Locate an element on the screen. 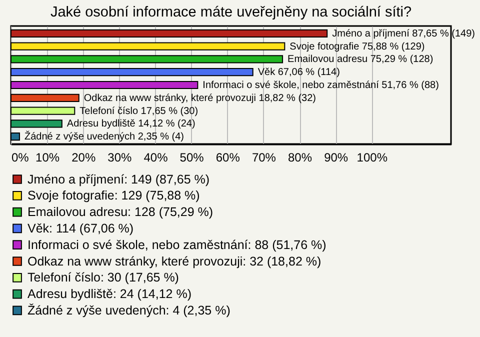 The image size is (480, 337). legend-label: Emailovou adresu: 128 (75,29 %) is located at coordinates (121, 212).